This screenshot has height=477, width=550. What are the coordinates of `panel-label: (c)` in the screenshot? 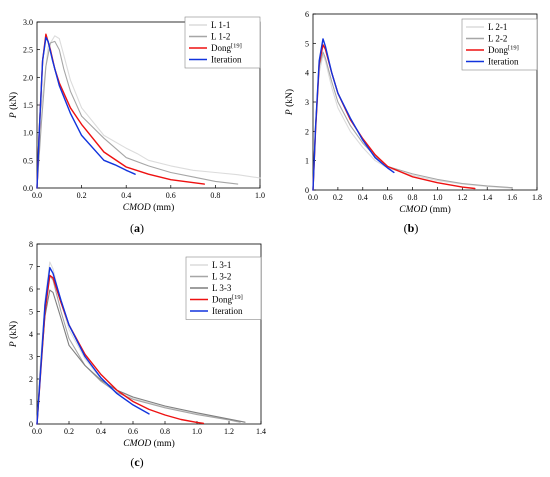 It's located at (136, 462).